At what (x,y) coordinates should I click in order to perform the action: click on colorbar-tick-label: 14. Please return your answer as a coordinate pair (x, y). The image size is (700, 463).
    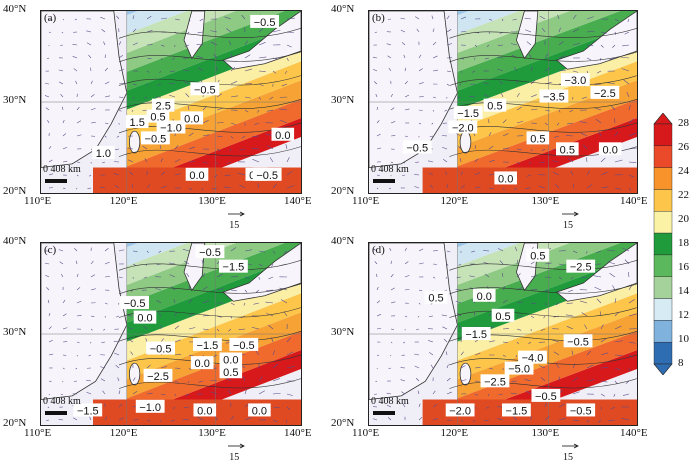
    Looking at the image, I should click on (683, 291).